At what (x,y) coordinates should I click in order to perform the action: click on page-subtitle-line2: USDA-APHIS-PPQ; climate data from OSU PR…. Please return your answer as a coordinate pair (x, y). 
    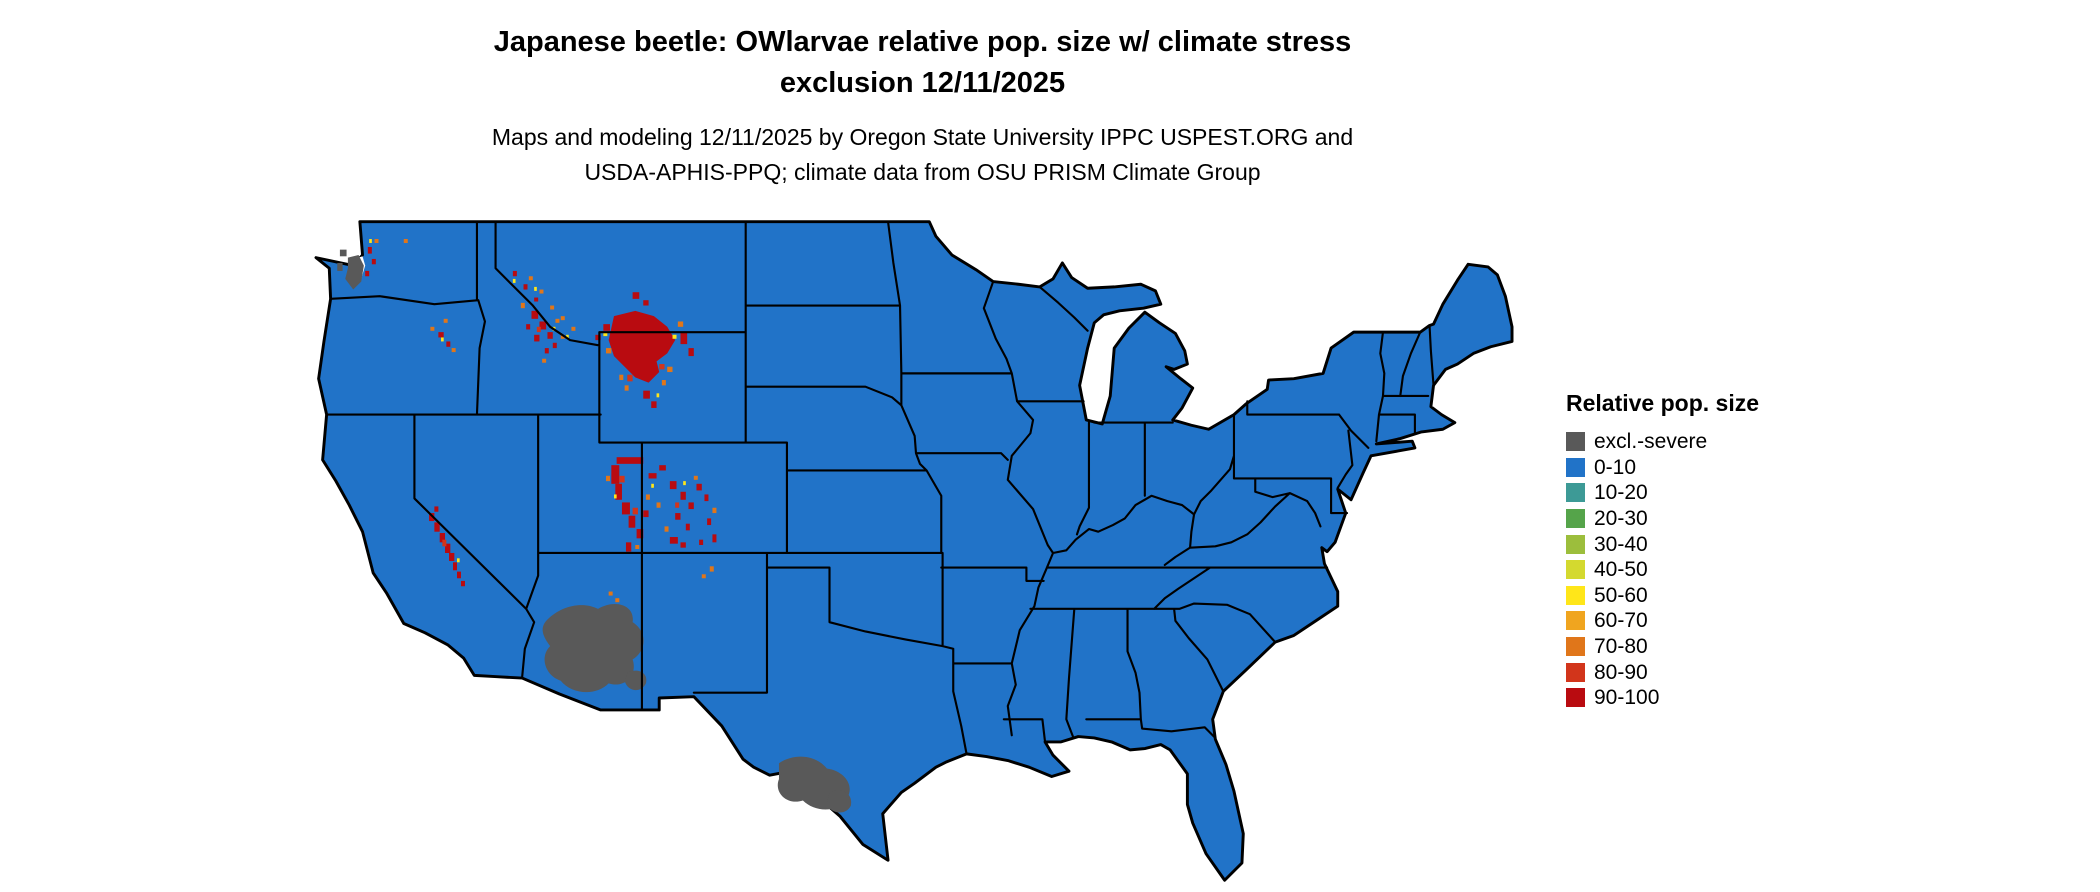
    Looking at the image, I should click on (922, 171).